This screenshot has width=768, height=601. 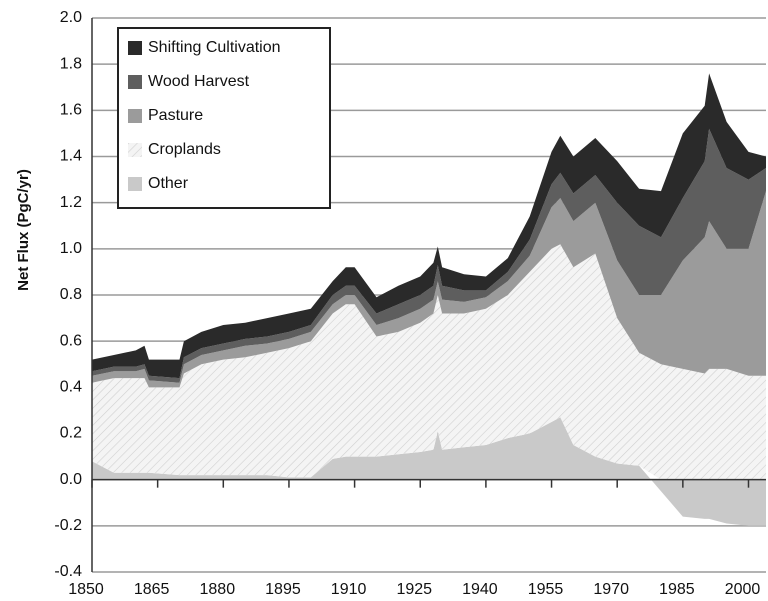 What do you see at coordinates (414, 589) in the screenshot?
I see `x-tick-label: 1925` at bounding box center [414, 589].